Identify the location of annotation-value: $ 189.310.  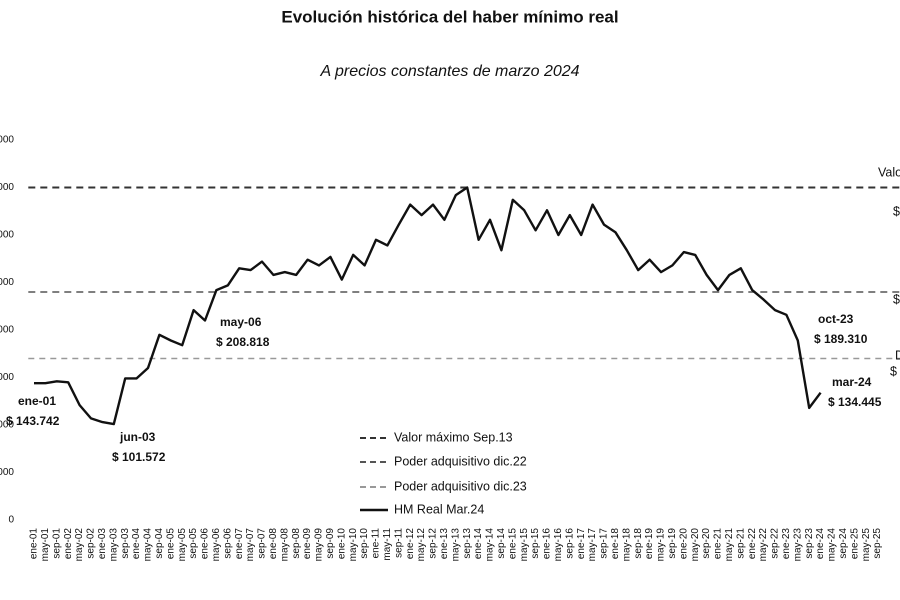
(841, 339).